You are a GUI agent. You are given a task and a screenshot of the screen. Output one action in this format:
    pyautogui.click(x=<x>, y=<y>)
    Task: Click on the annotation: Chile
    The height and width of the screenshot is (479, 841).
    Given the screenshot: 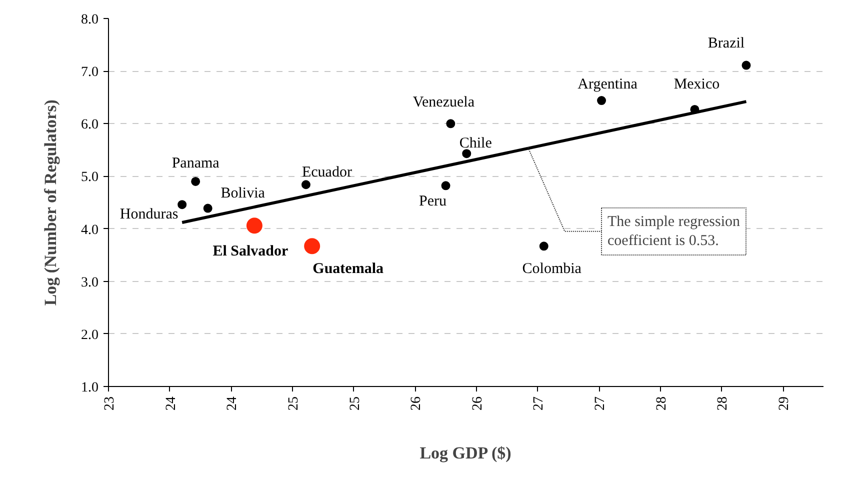 What is the action you would take?
    pyautogui.click(x=475, y=144)
    